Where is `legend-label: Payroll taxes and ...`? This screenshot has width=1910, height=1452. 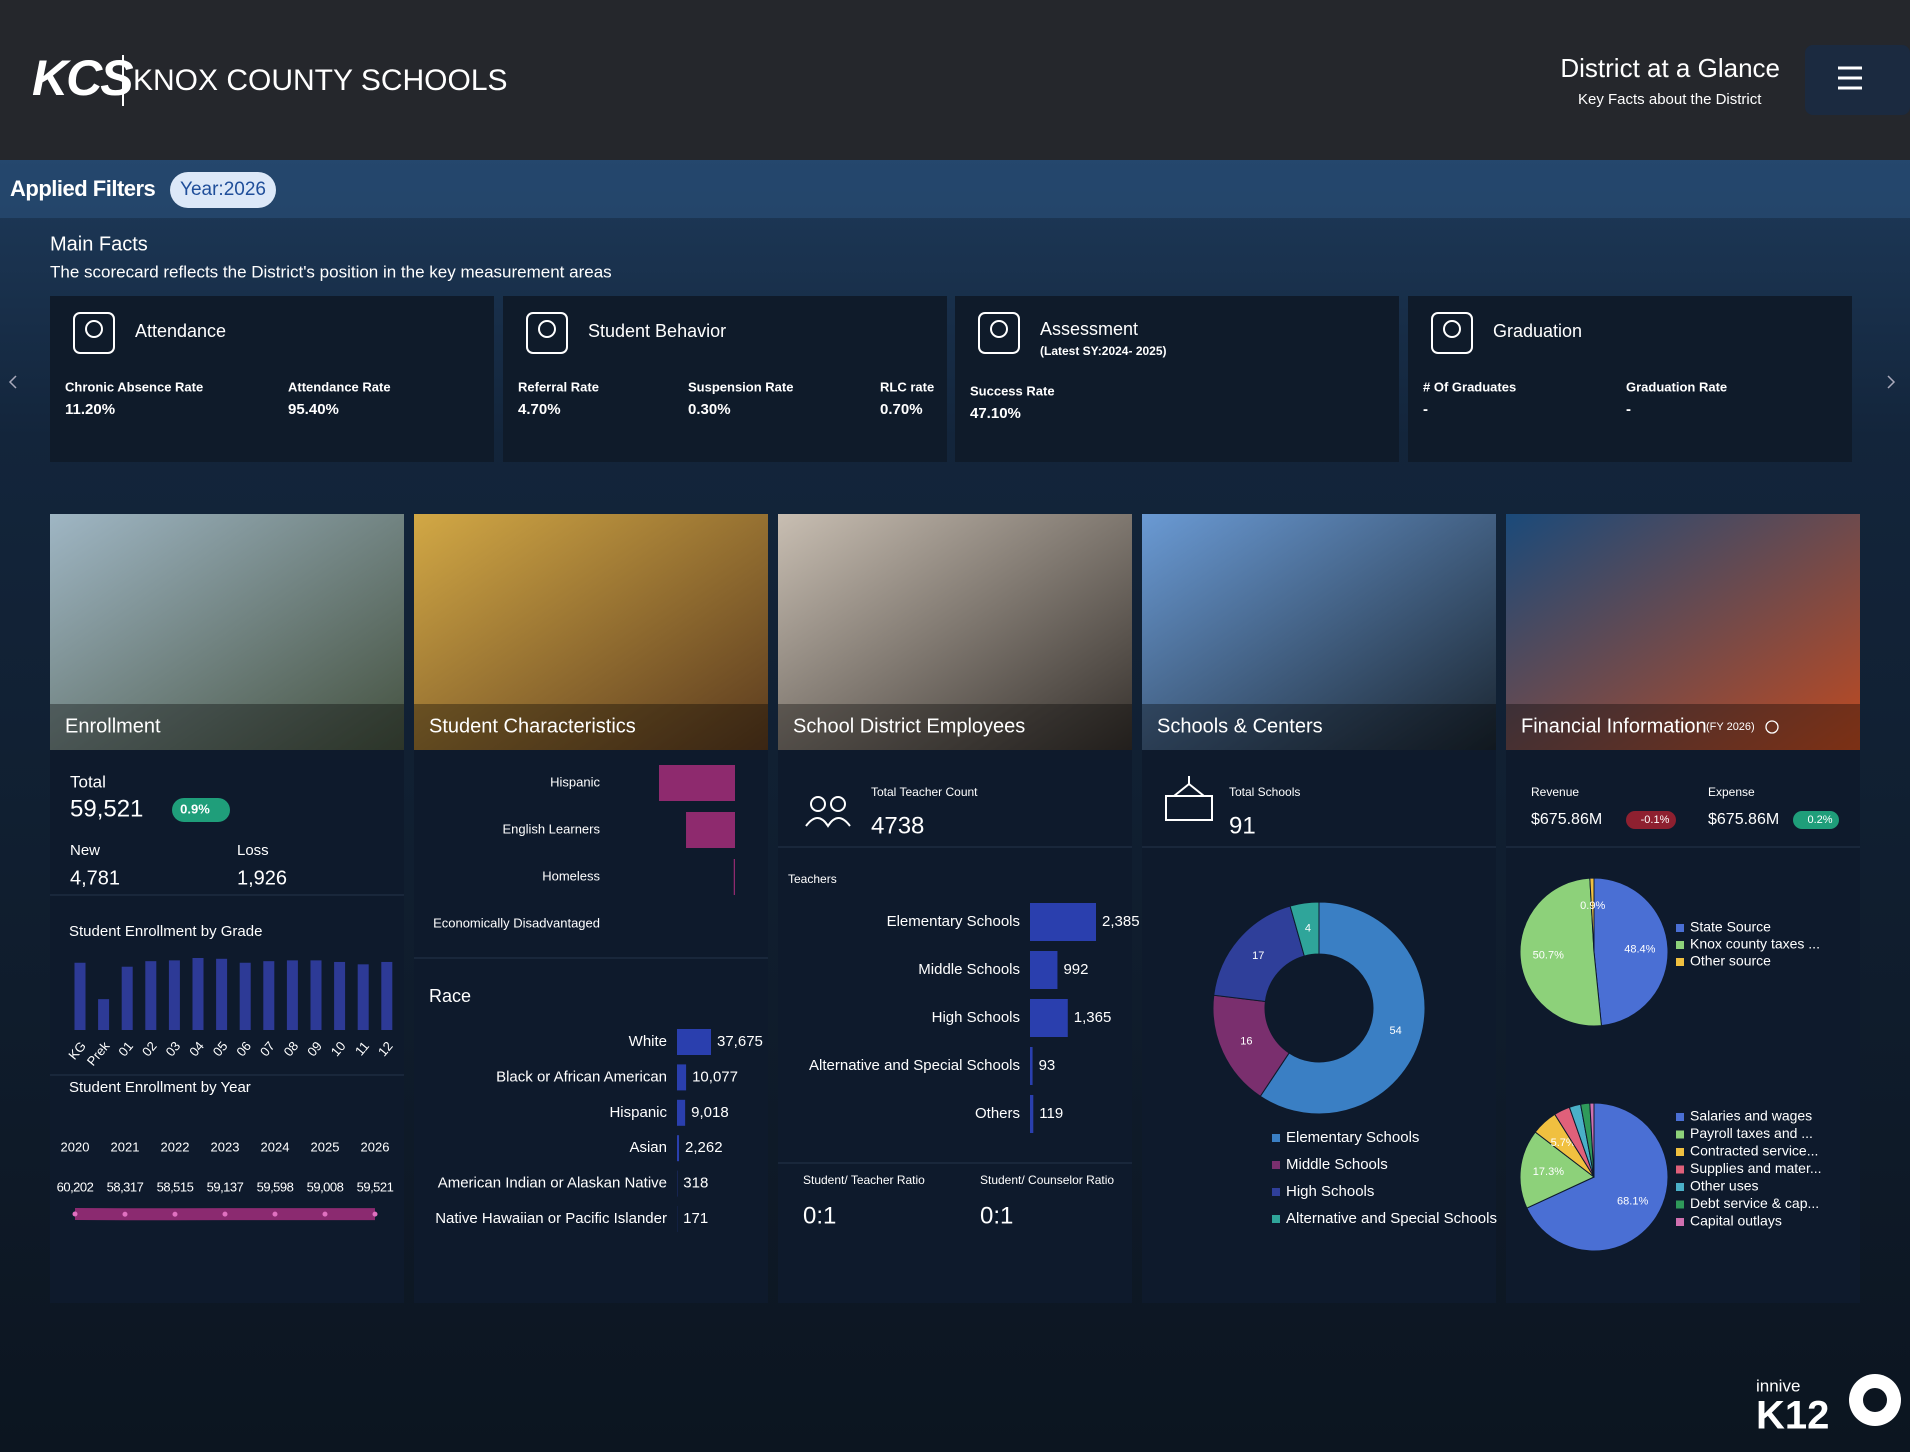
legend-label: Payroll taxes and ... is located at coordinates (1751, 1133).